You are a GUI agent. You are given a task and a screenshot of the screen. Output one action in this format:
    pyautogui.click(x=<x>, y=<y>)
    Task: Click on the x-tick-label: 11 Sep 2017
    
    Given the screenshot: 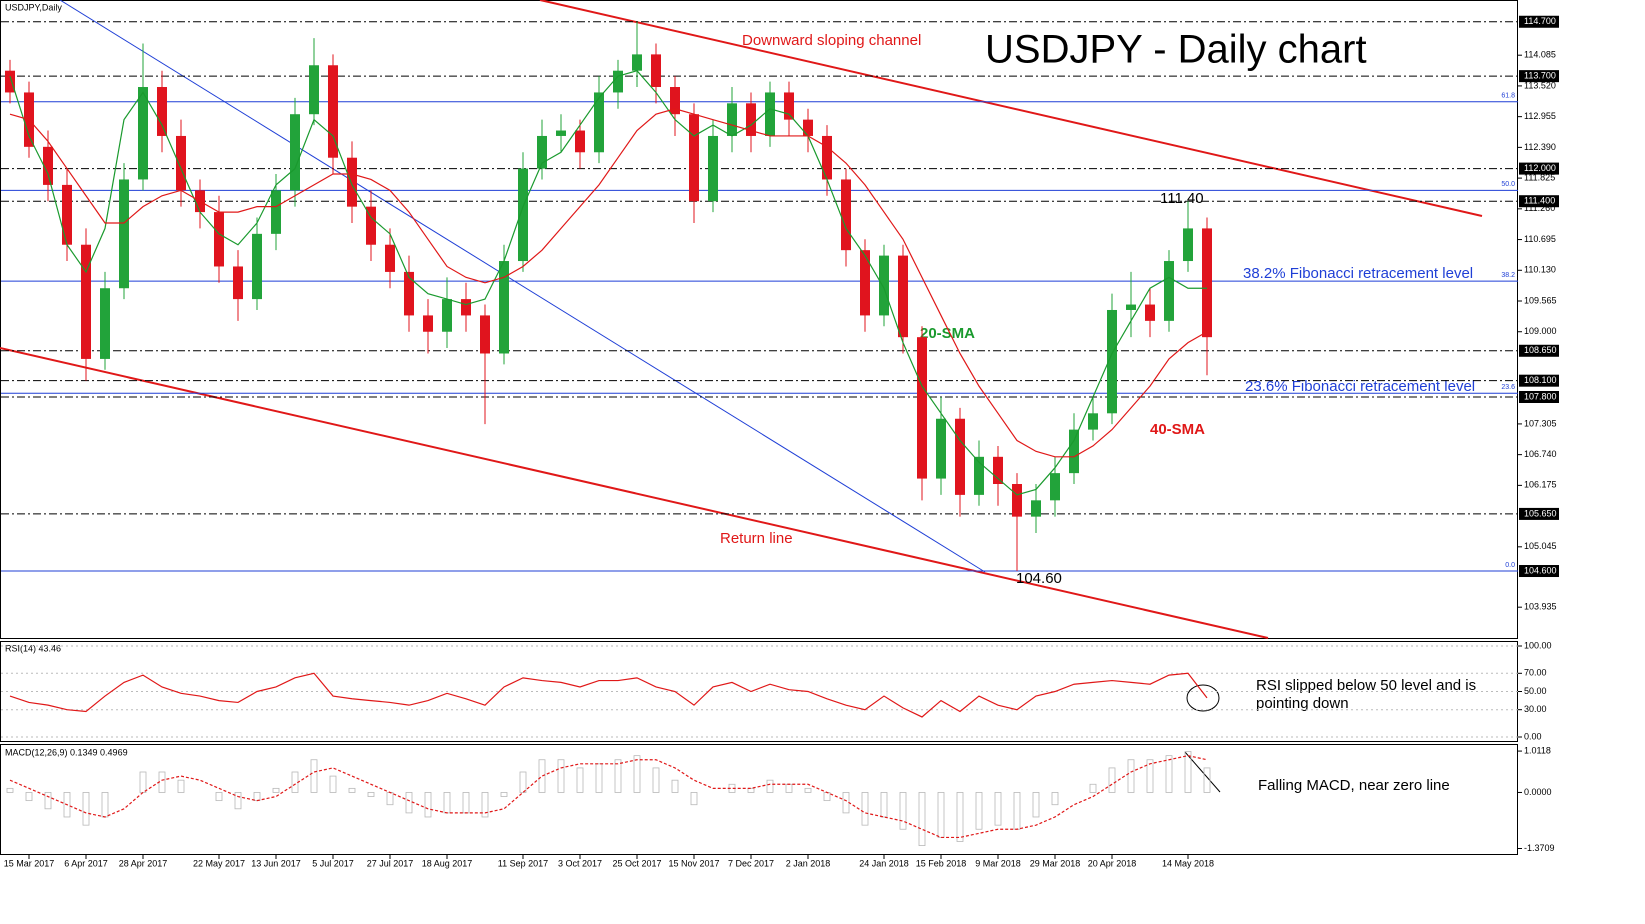 What is the action you would take?
    pyautogui.click(x=523, y=863)
    